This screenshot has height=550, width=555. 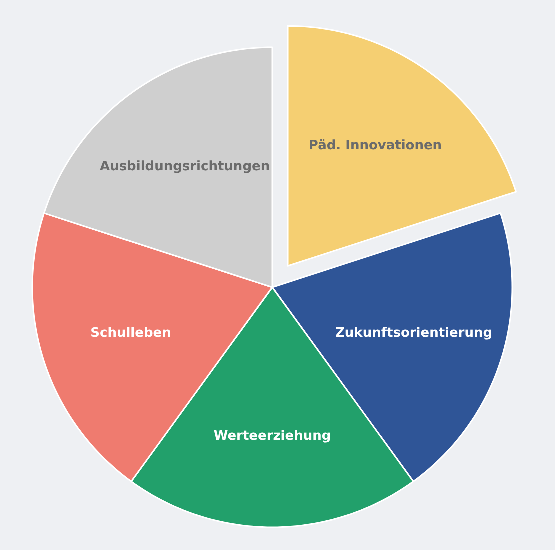 I want to click on slice-label: Ausbildungsrichtungen, so click(x=185, y=167).